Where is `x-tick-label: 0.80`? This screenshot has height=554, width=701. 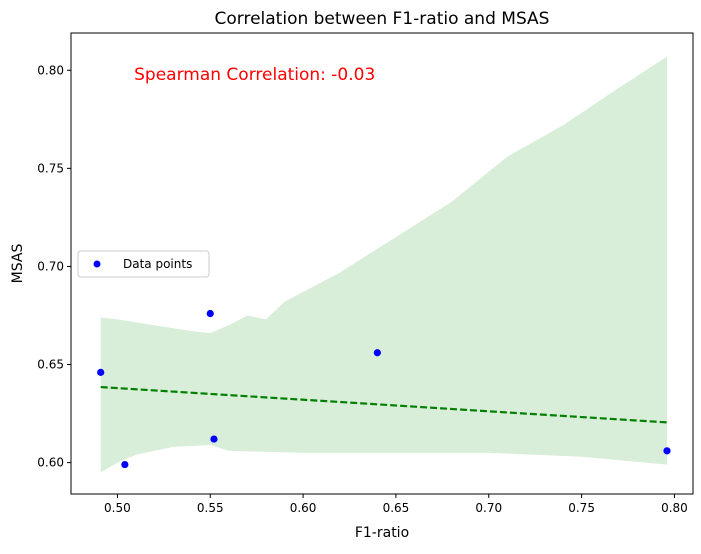 x-tick-label: 0.80 is located at coordinates (674, 508).